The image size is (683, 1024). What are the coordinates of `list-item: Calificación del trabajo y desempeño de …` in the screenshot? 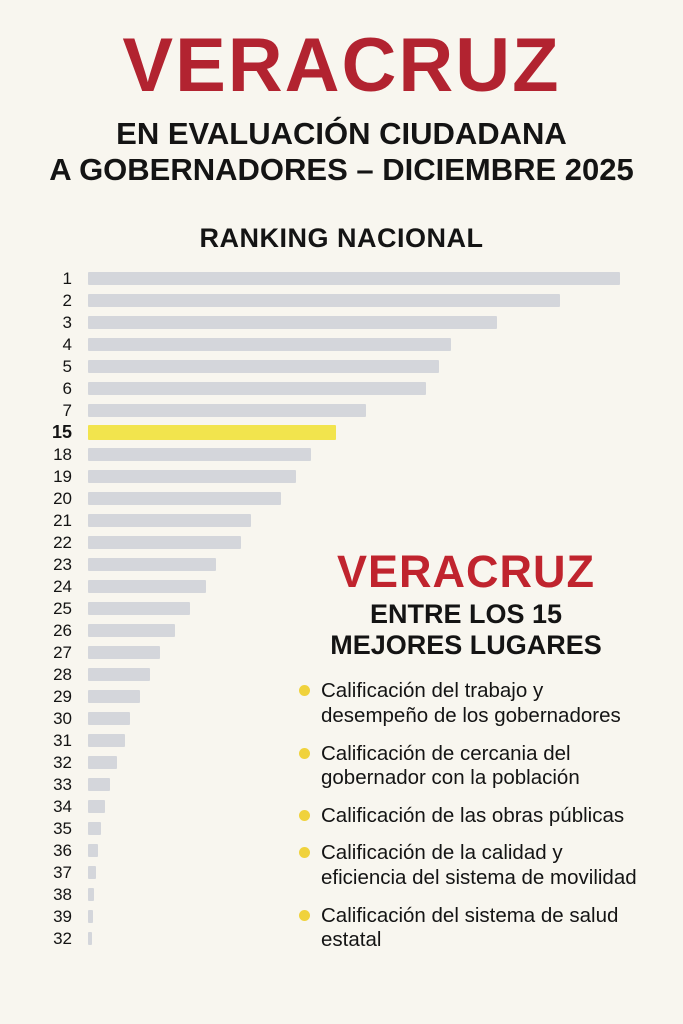 It's located at (471, 703).